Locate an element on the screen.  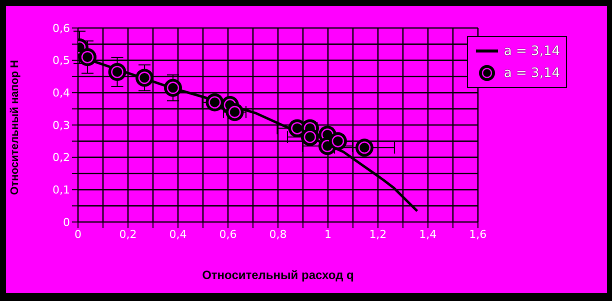
y-tick-label: 0 is located at coordinates (66, 222).